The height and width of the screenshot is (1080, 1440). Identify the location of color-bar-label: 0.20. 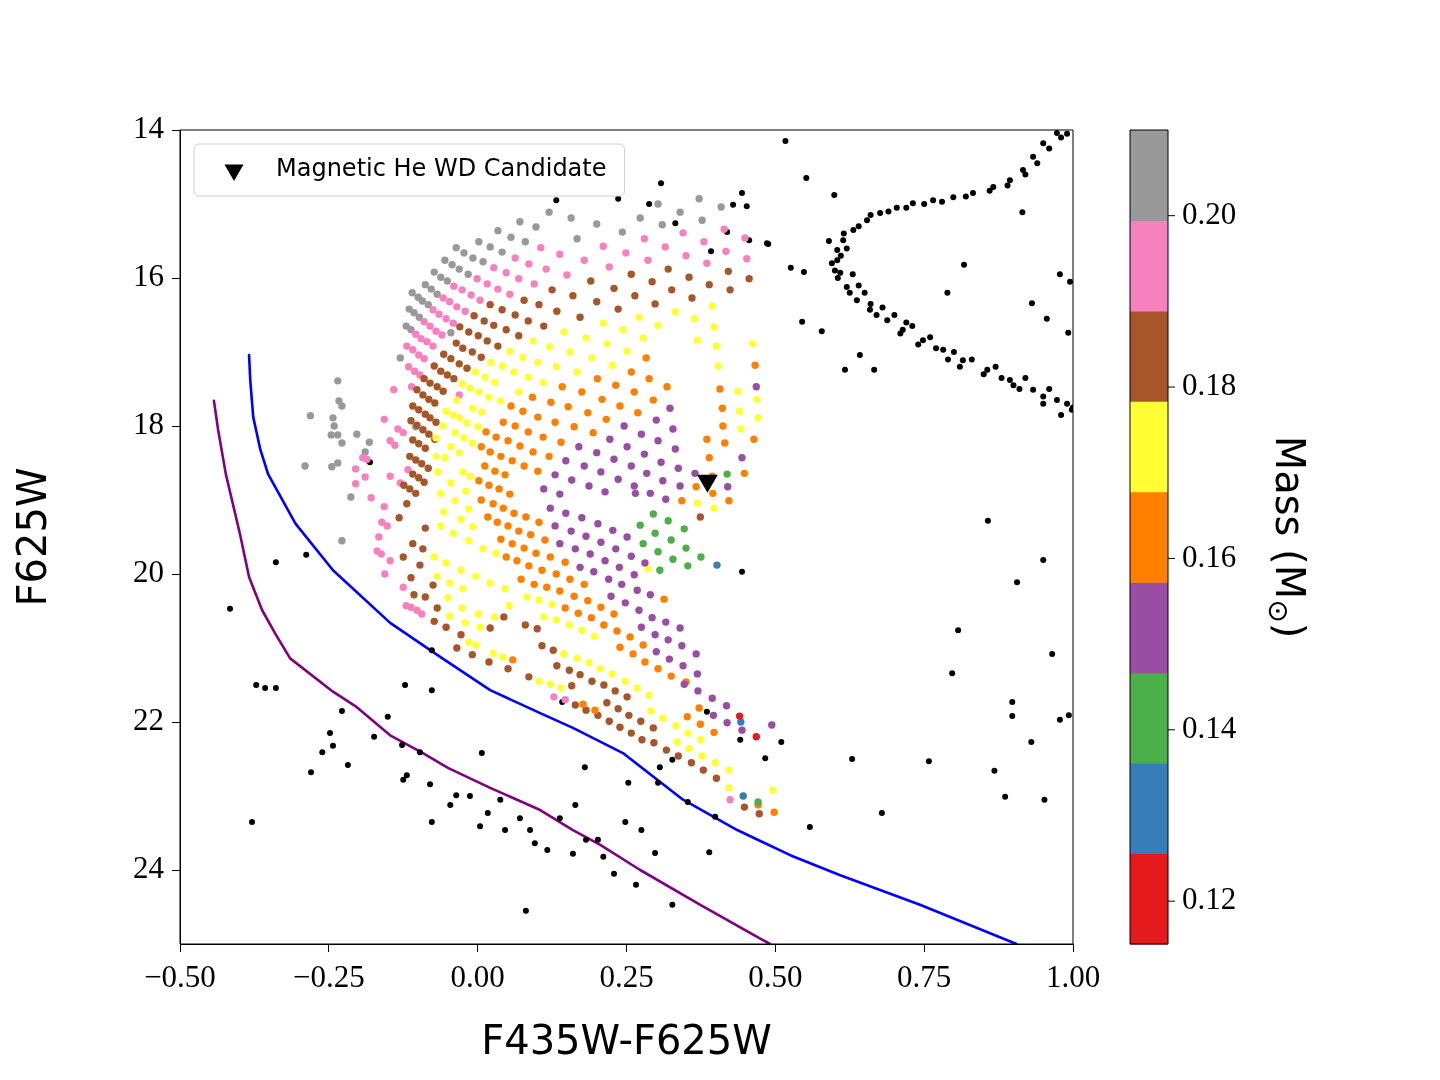
(1209, 213).